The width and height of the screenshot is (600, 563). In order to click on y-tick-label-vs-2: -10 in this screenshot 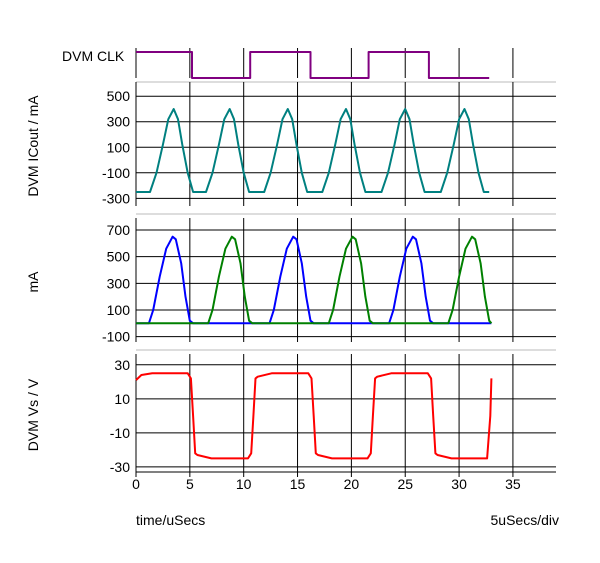, I will do `click(120, 433)`.